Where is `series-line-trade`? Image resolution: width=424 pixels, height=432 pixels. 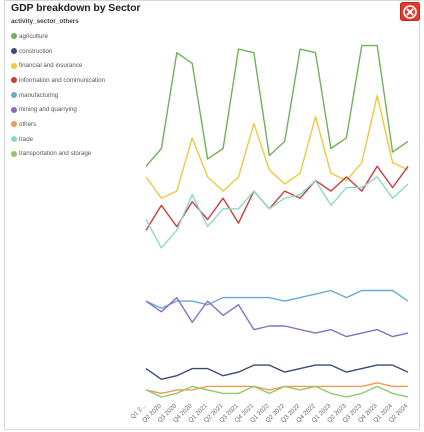 series-line-trade is located at coordinates (277, 212).